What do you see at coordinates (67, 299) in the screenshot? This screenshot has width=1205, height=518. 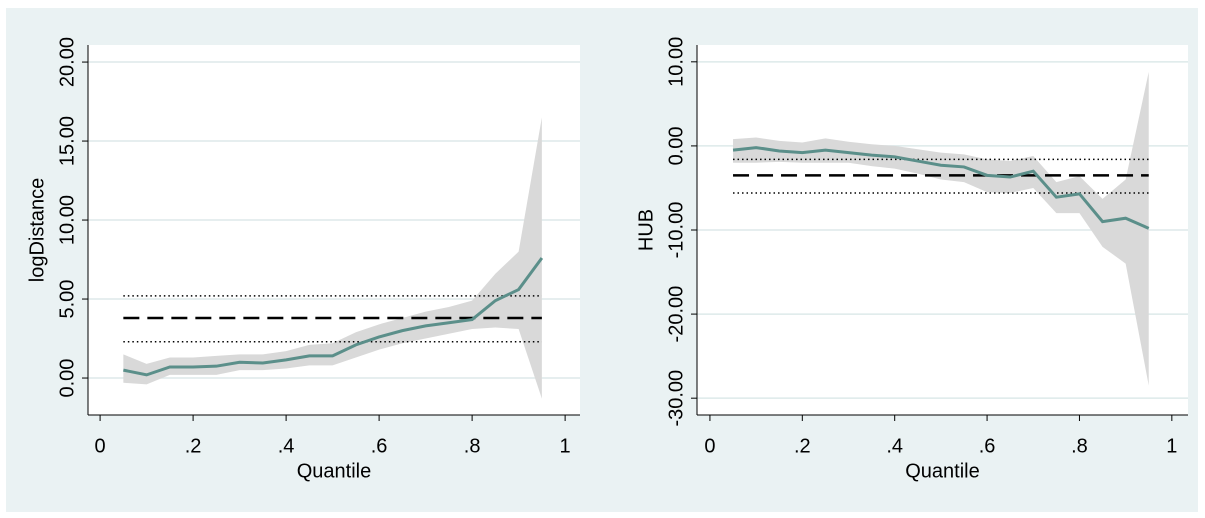 I see `y-tick-label: 5.00` at bounding box center [67, 299].